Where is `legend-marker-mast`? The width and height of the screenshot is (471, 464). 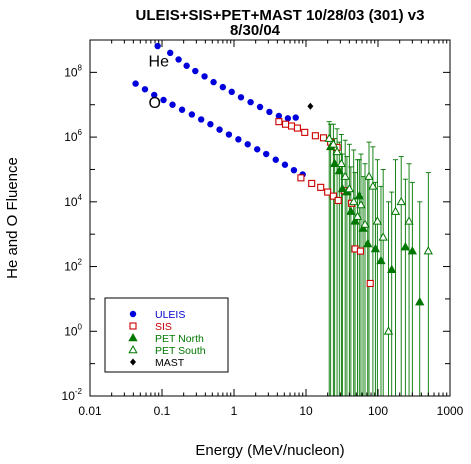
legend-marker-mast is located at coordinates (133, 362).